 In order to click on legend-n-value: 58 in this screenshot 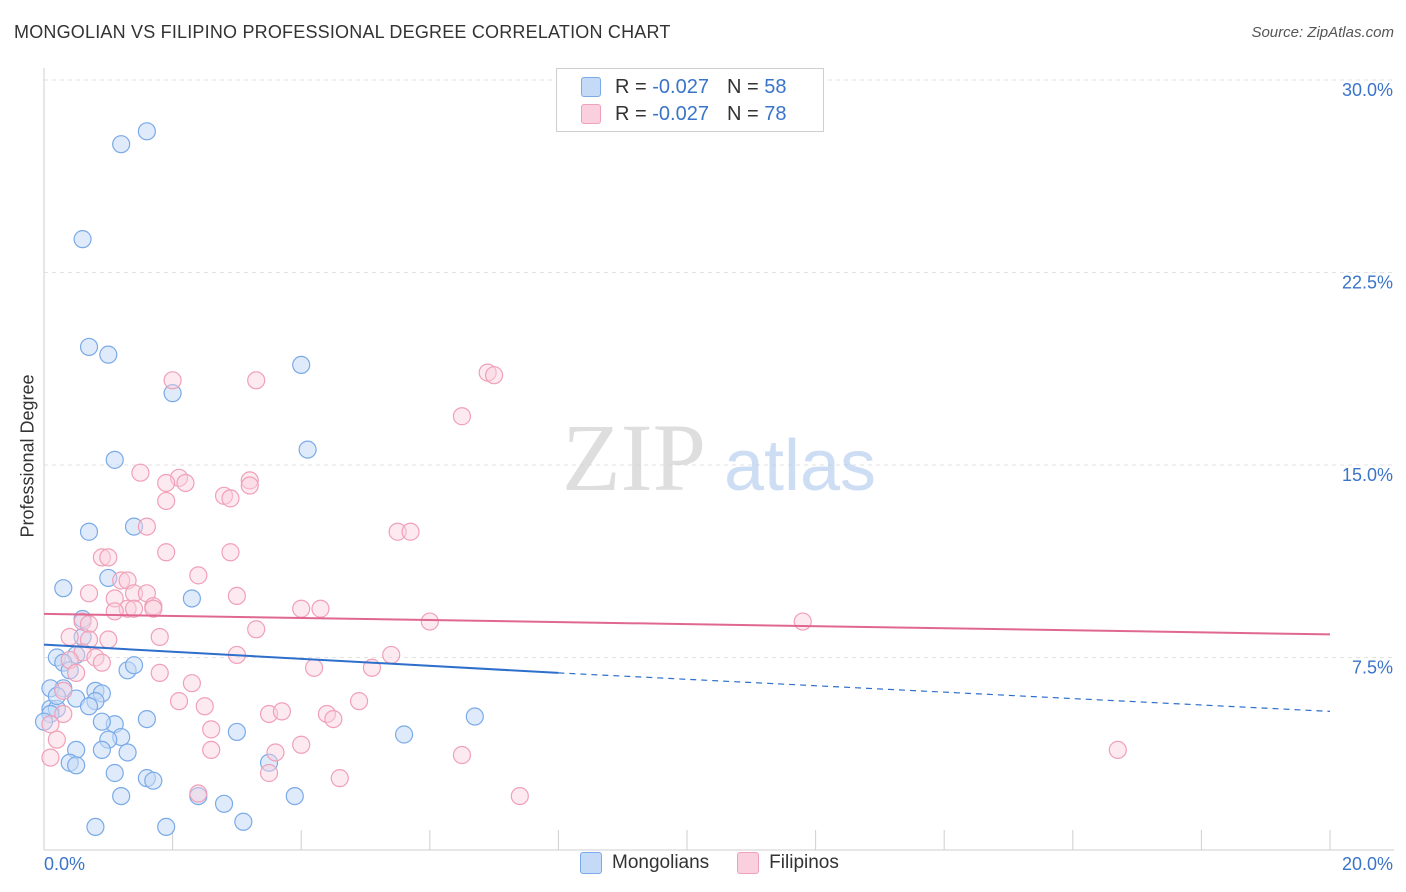, I will do `click(775, 86)`.